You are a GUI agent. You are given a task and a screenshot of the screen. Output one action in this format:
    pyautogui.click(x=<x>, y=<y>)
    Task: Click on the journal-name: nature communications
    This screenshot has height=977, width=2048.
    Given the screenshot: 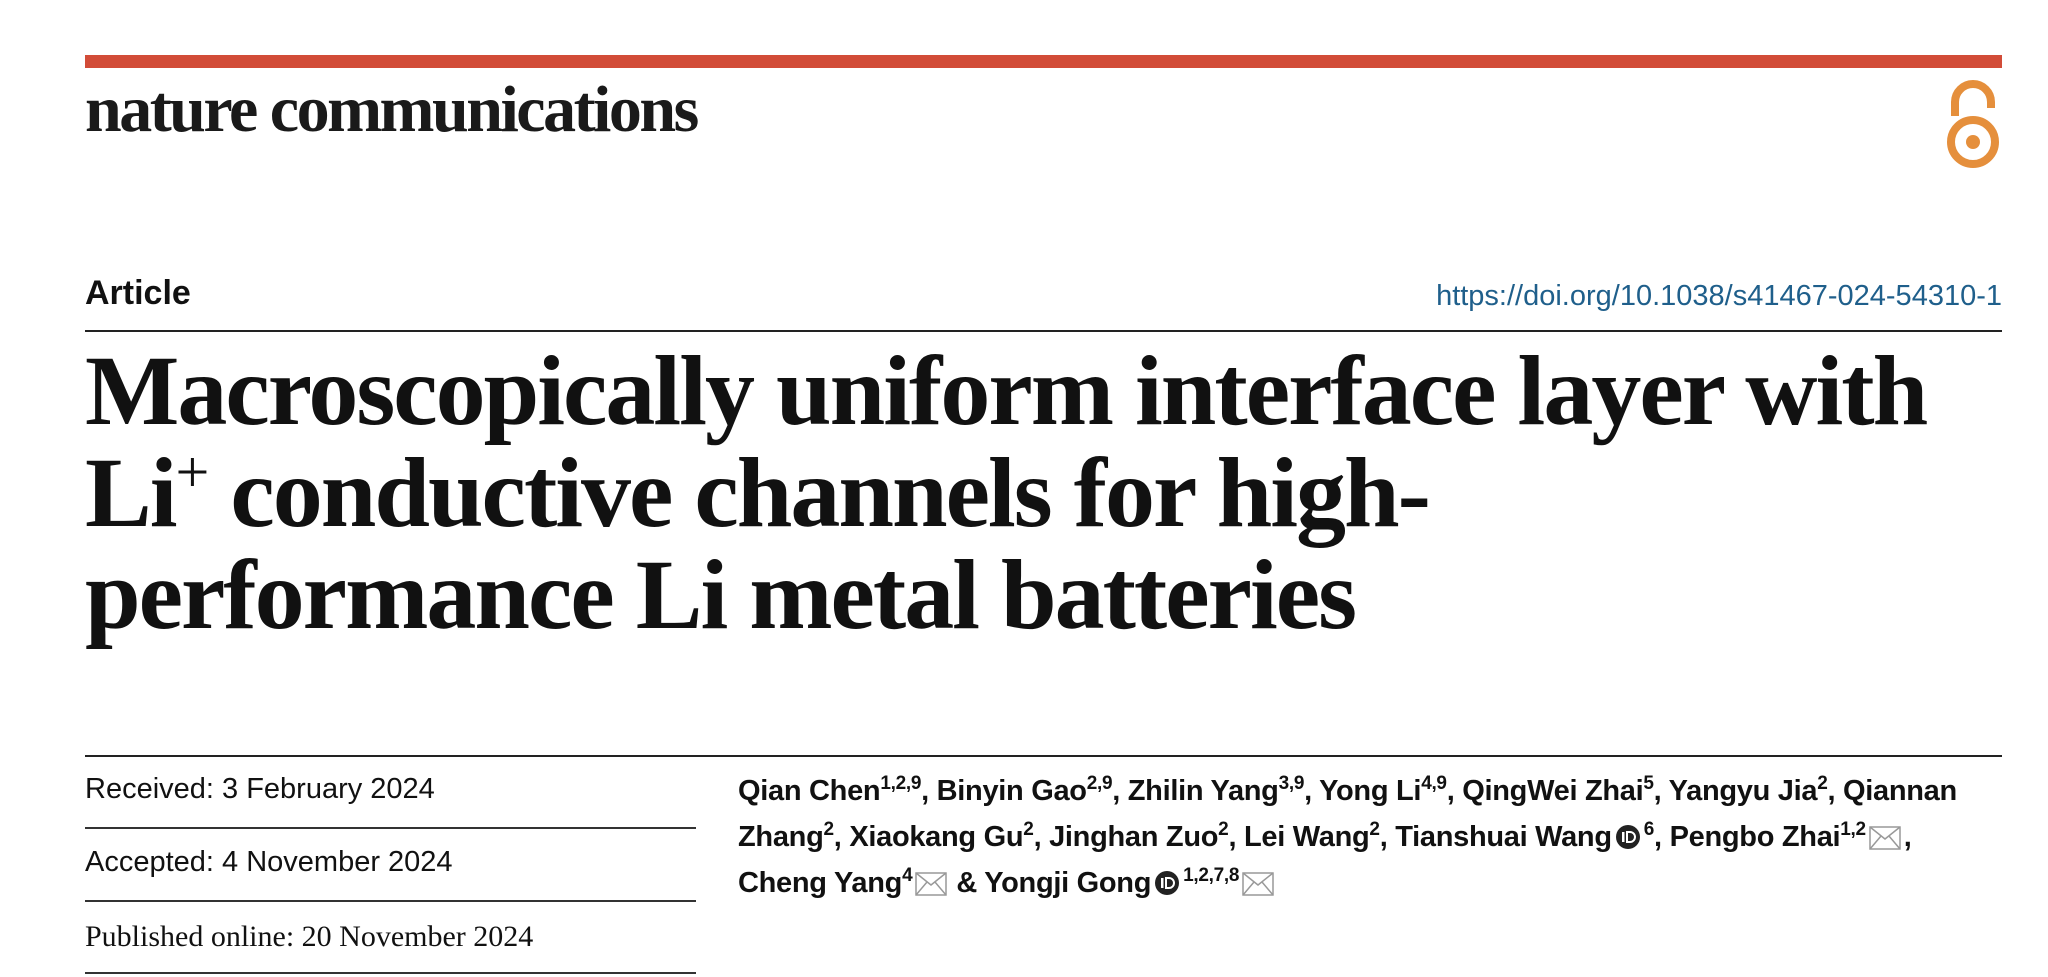 What is the action you would take?
    pyautogui.click(x=392, y=109)
    